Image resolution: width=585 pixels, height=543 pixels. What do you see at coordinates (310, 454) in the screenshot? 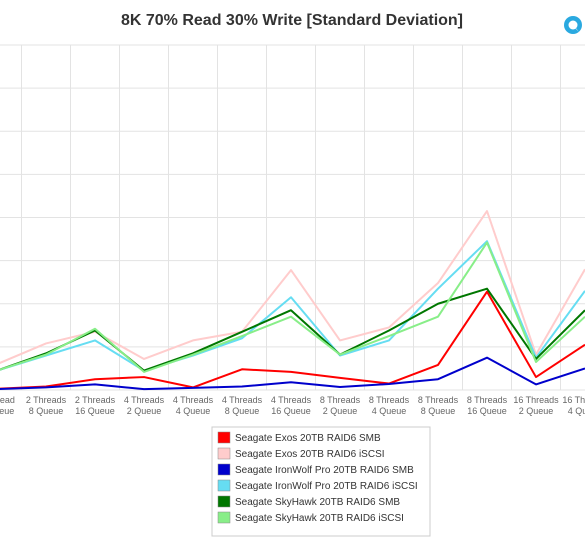
I see `legend-label: Seagate Exos 20TB RAID6 iSCSI` at bounding box center [310, 454].